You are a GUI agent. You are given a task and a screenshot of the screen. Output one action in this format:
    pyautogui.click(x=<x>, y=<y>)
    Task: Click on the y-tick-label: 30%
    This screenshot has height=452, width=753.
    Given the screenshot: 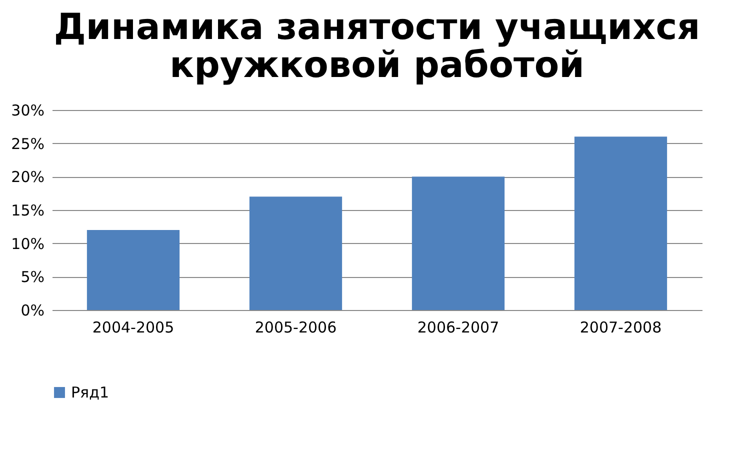 What is the action you would take?
    pyautogui.click(x=27, y=111)
    